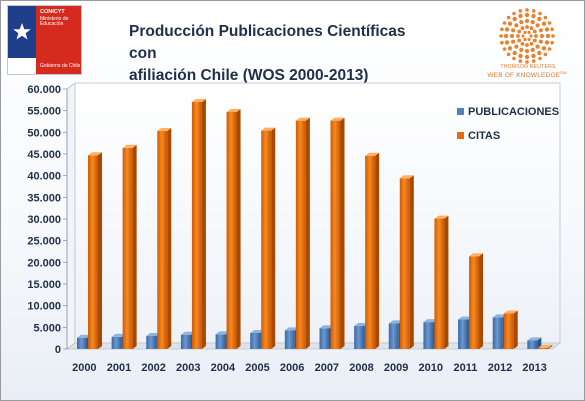 The image size is (585, 401). Describe the element at coordinates (465, 318) in the screenshot. I see `bar-top-publicaciones-2011` at that location.